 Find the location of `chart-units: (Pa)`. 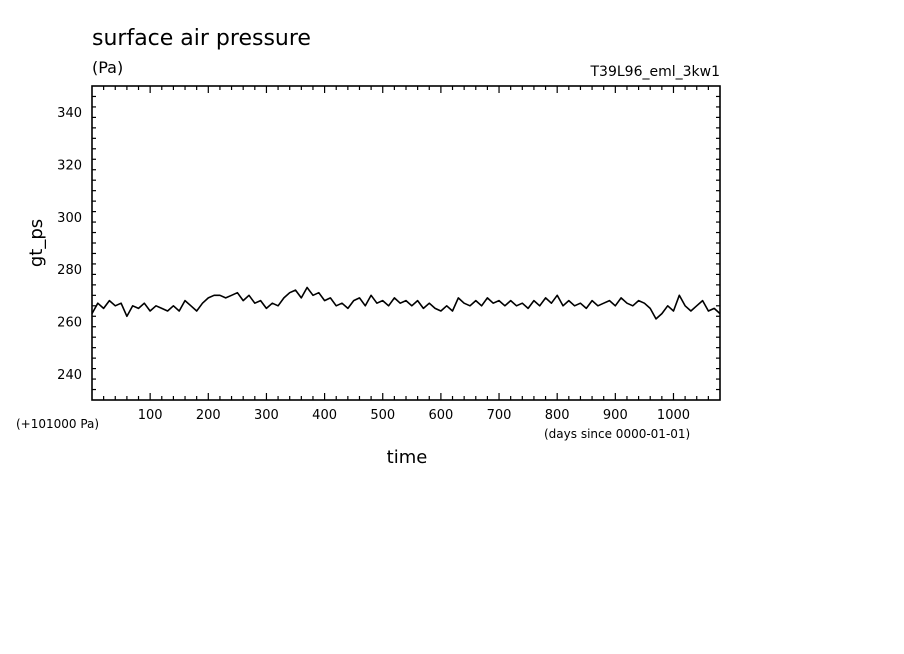

chart-units: (Pa) is located at coordinates (107, 67).